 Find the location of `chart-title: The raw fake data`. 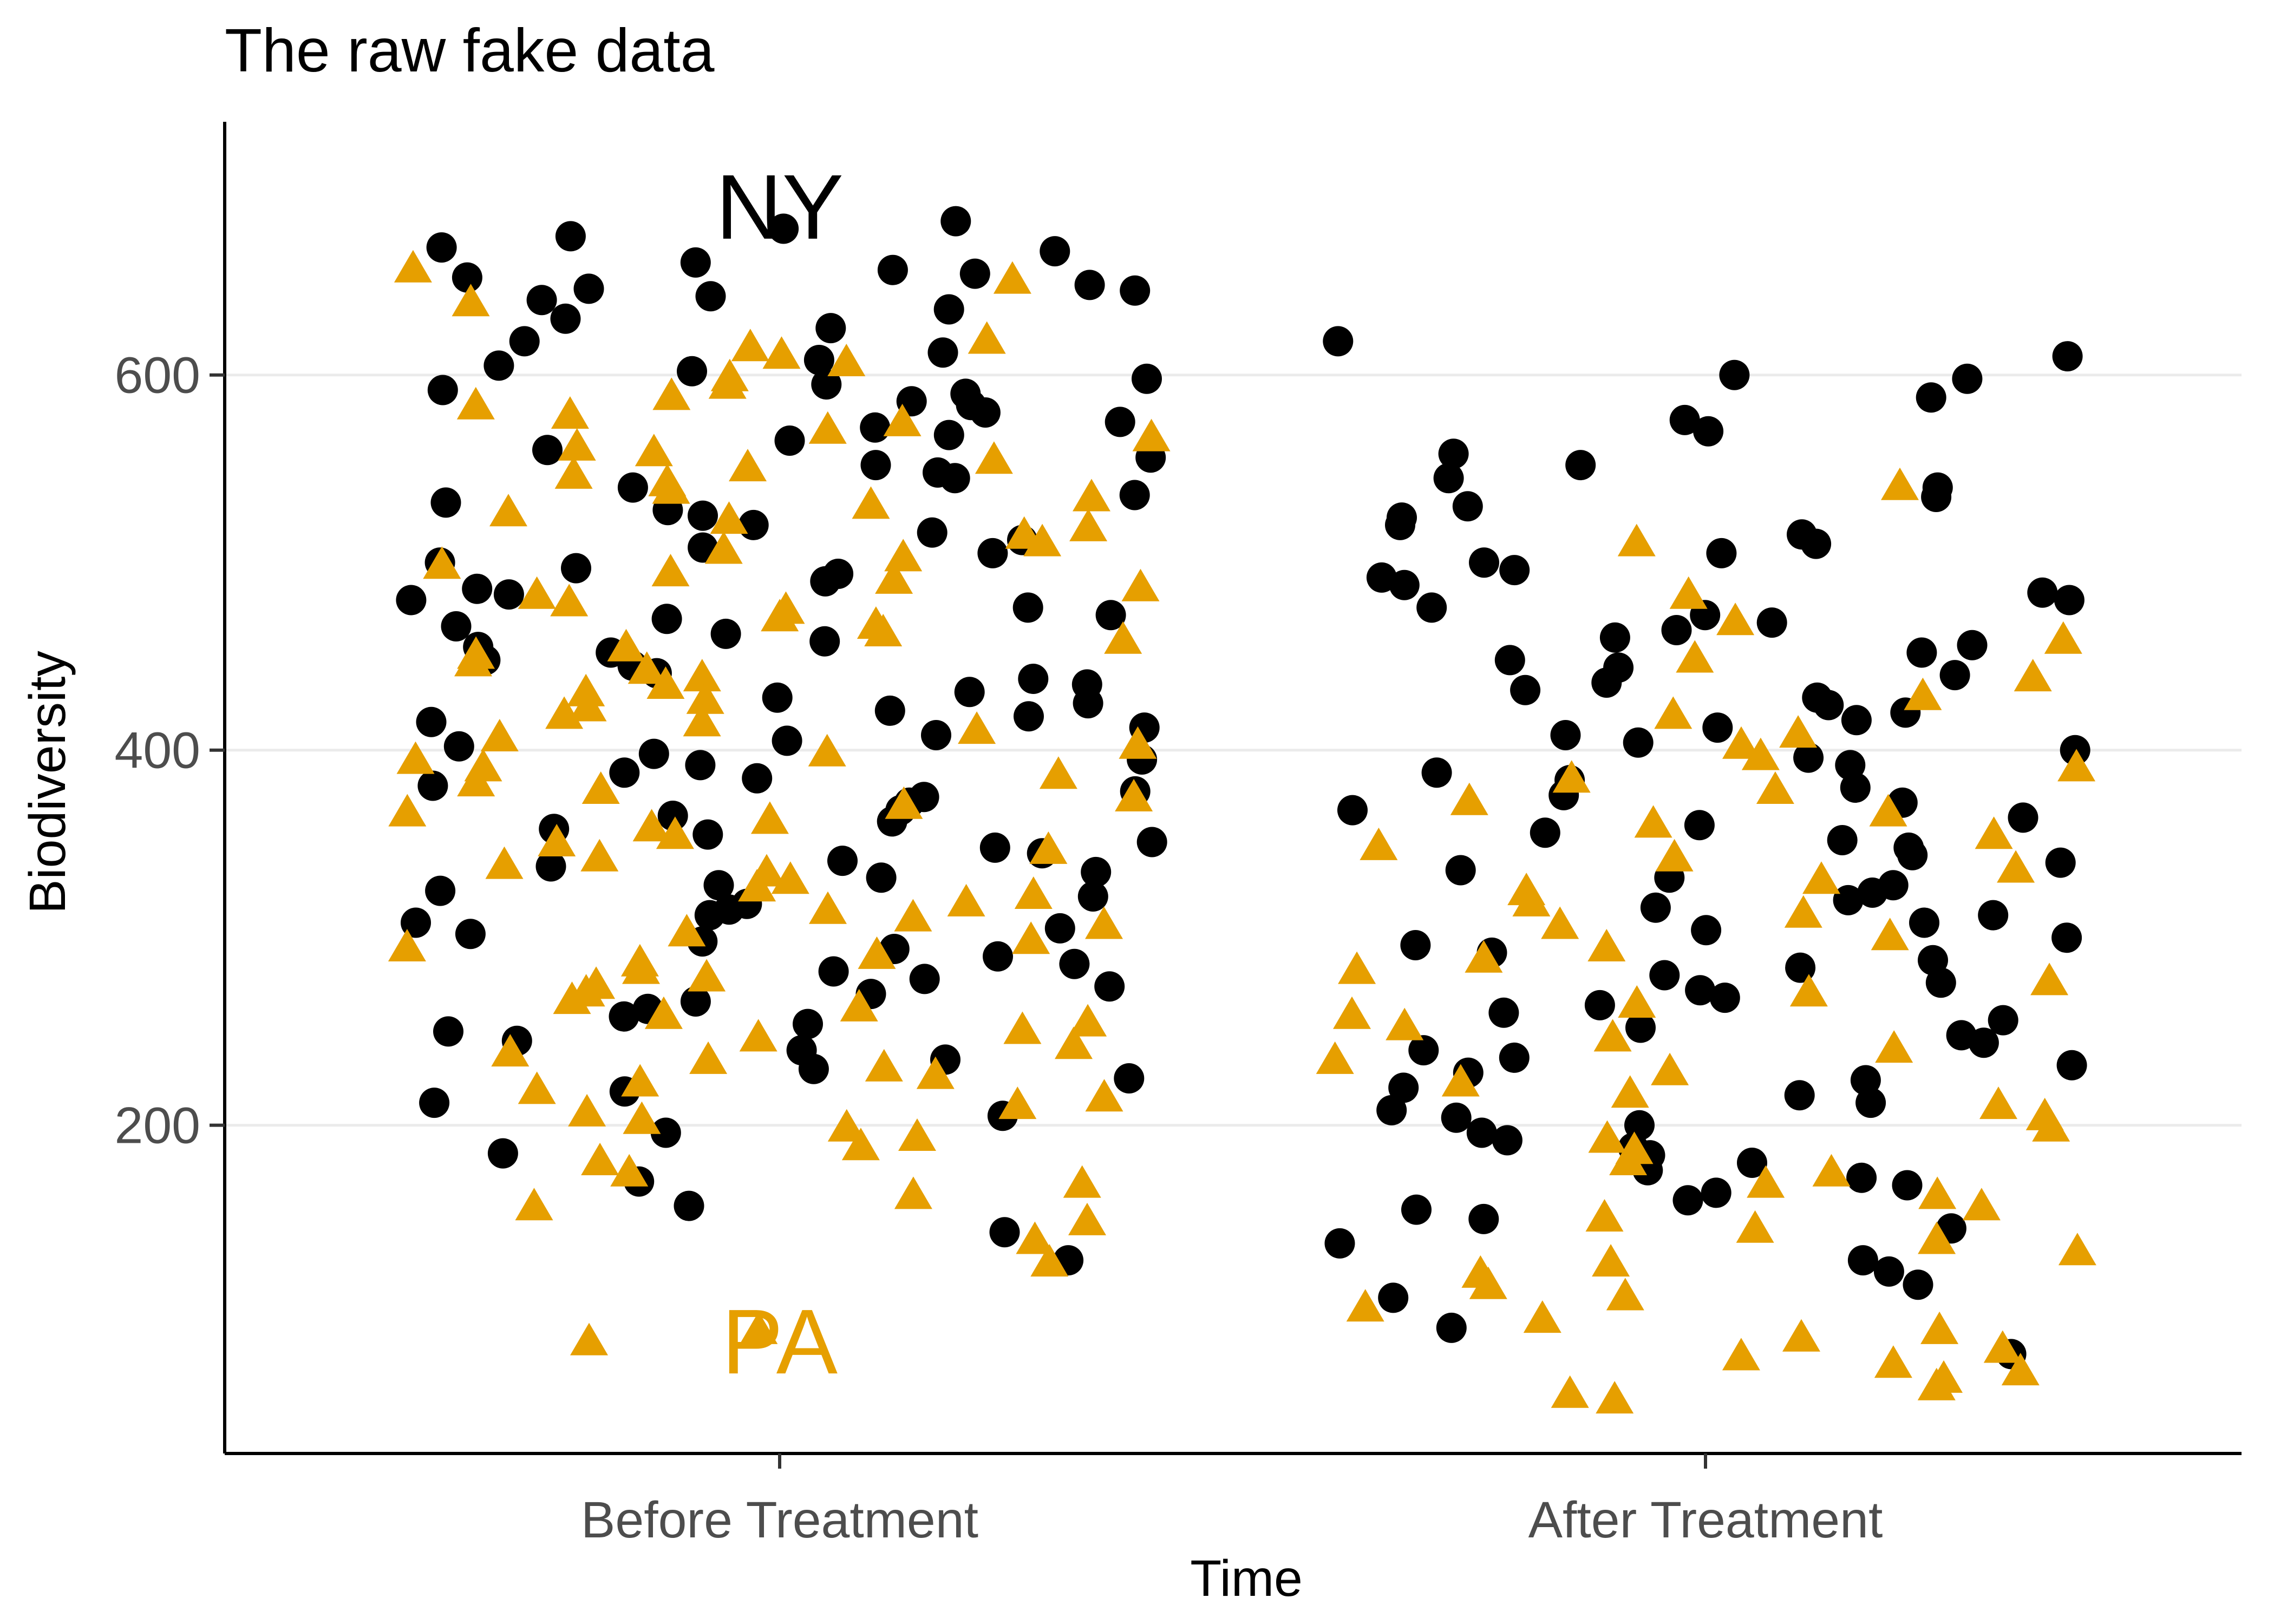

chart-title: The raw fake data is located at coordinates (470, 50).